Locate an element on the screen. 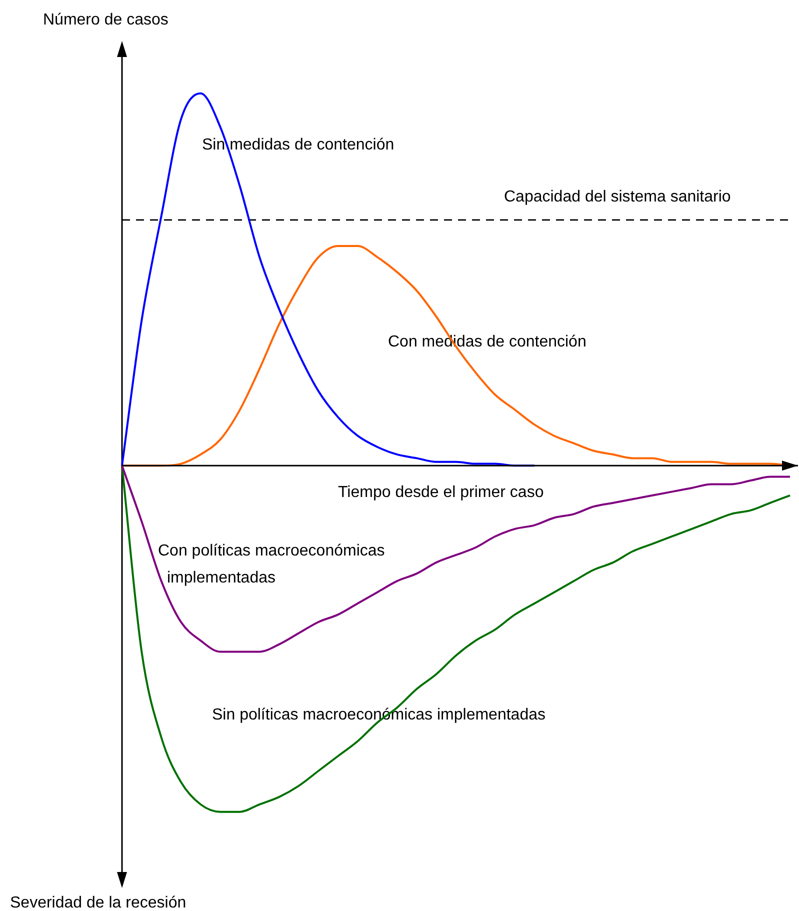  series-label: Con políticas macroeconómicas implementadas is located at coordinates (271, 564).